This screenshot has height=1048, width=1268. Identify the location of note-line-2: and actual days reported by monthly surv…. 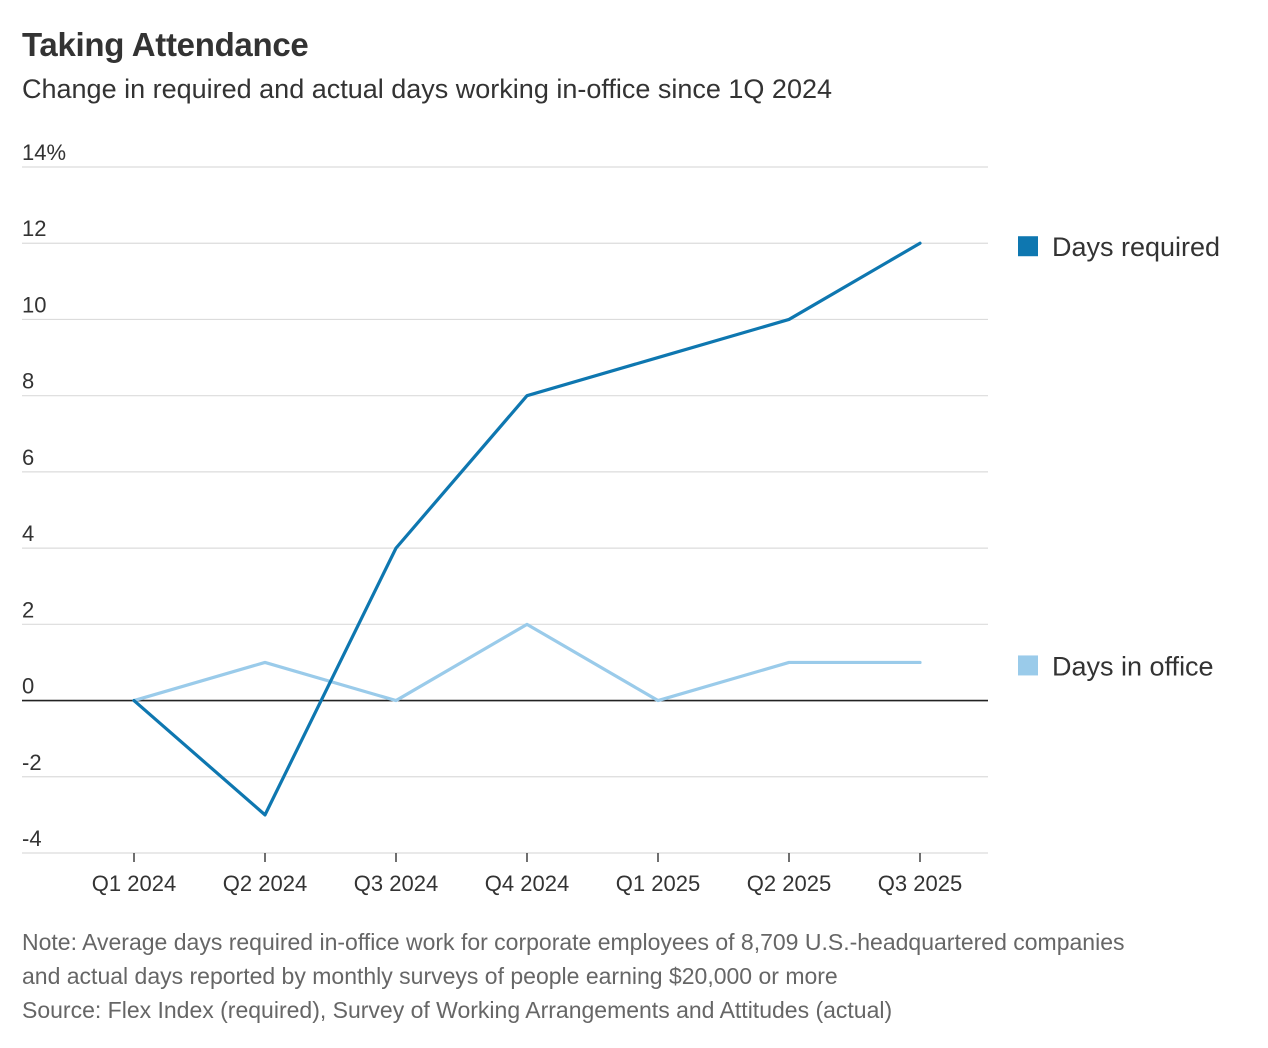
(430, 976).